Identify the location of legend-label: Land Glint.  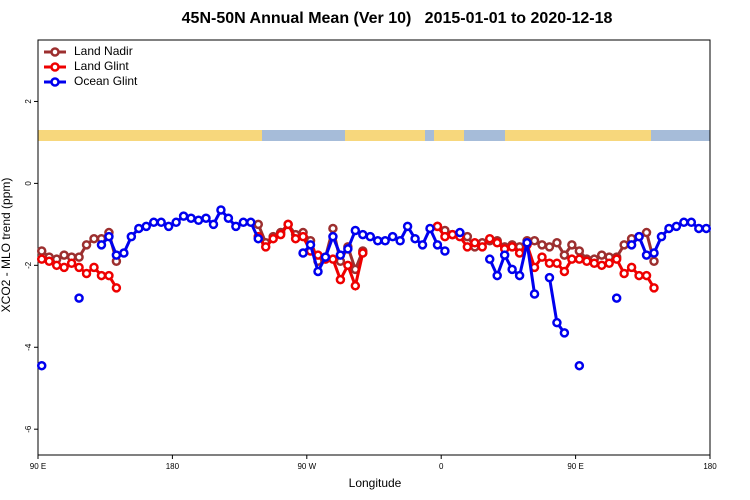
(101, 66).